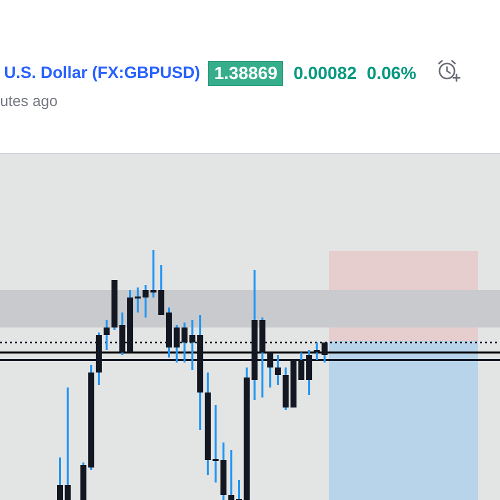  What do you see at coordinates (325, 73) in the screenshot?
I see `text: 0.00082` at bounding box center [325, 73].